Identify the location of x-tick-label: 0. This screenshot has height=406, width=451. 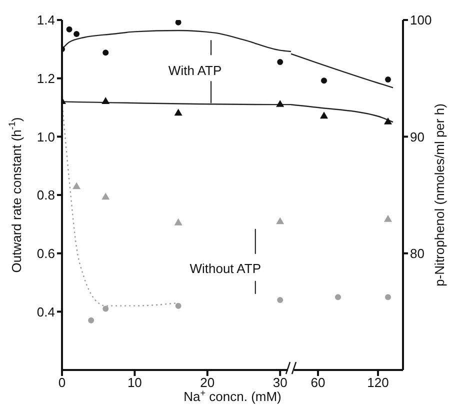
(62, 382).